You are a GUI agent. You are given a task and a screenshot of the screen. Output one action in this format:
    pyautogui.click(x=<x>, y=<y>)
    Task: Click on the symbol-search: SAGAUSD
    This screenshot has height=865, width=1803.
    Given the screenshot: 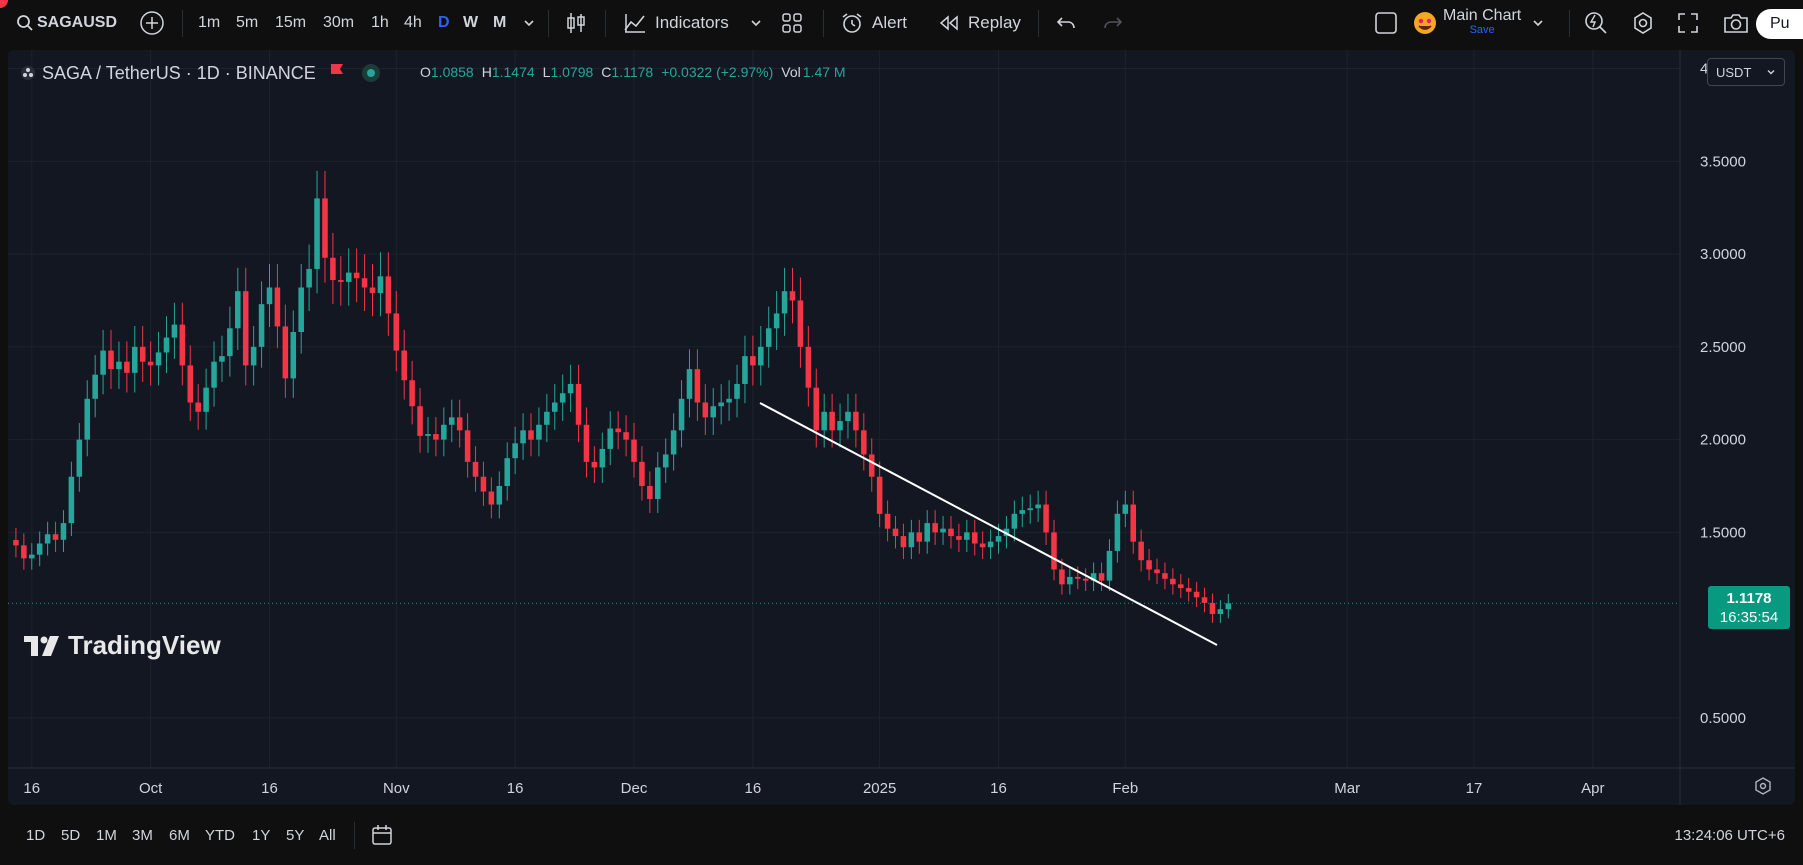 What is the action you would take?
    pyautogui.click(x=66, y=23)
    